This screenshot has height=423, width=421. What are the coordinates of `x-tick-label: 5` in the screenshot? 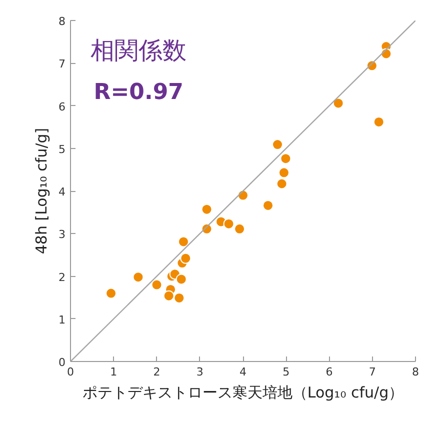 It's located at (286, 372).